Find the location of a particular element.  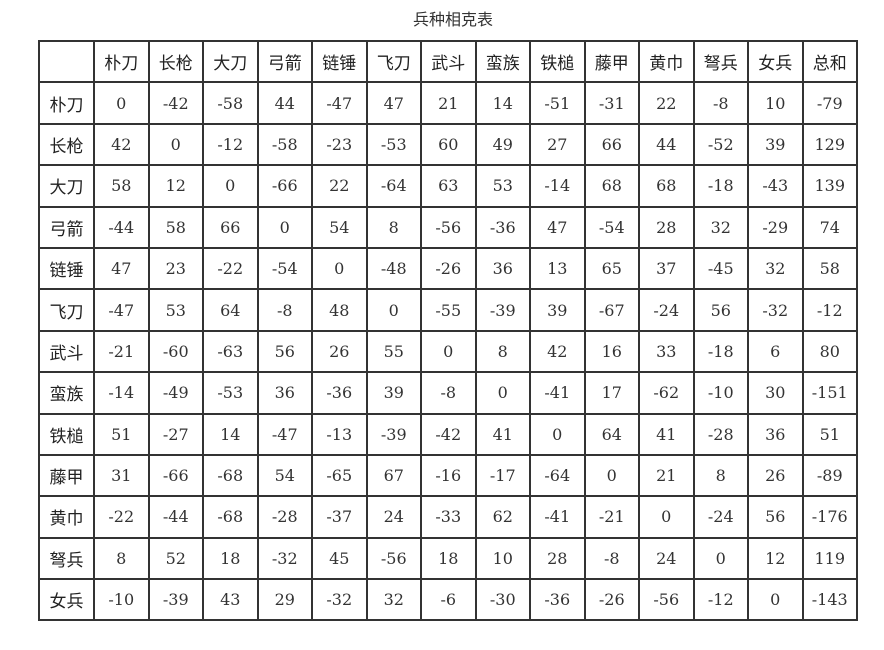

column-header: 大刀 is located at coordinates (230, 61).